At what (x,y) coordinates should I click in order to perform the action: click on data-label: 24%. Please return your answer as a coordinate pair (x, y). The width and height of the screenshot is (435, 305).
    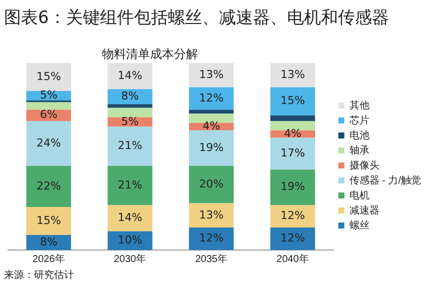
    Looking at the image, I should click on (48, 143).